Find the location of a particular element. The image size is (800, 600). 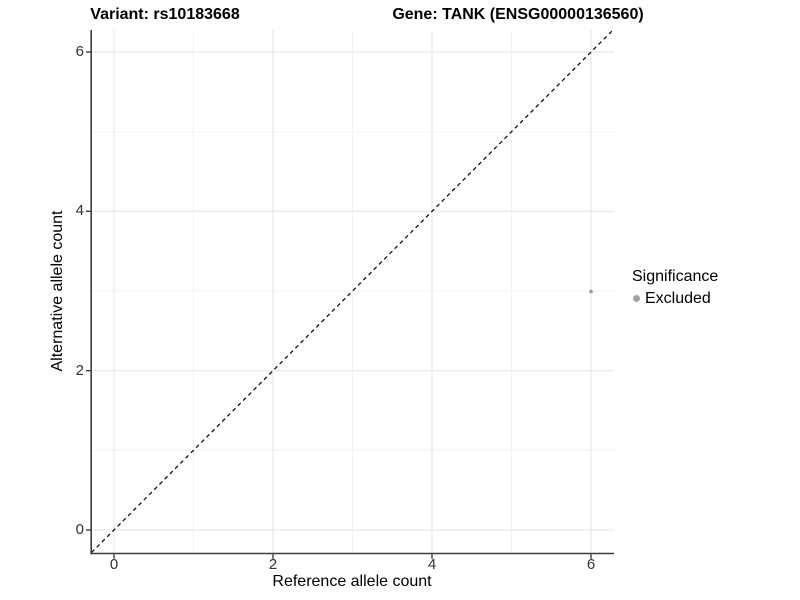

legend-item-label: Excluded is located at coordinates (678, 298).